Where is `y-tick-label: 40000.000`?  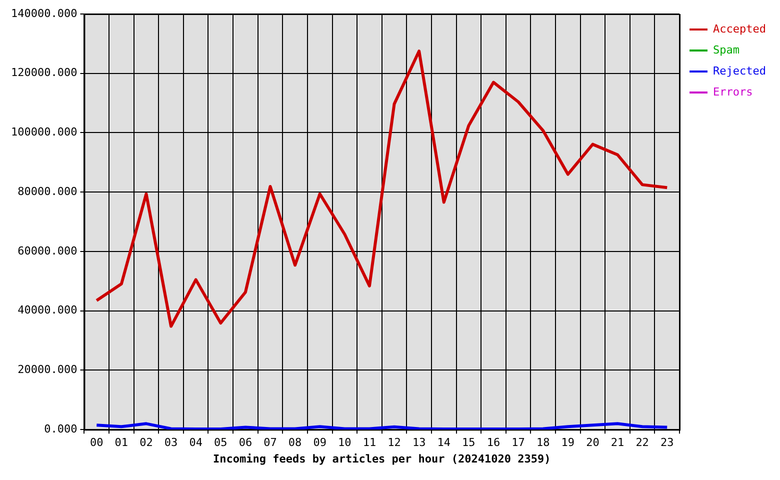
y-tick-label: 40000.000 is located at coordinates (48, 310).